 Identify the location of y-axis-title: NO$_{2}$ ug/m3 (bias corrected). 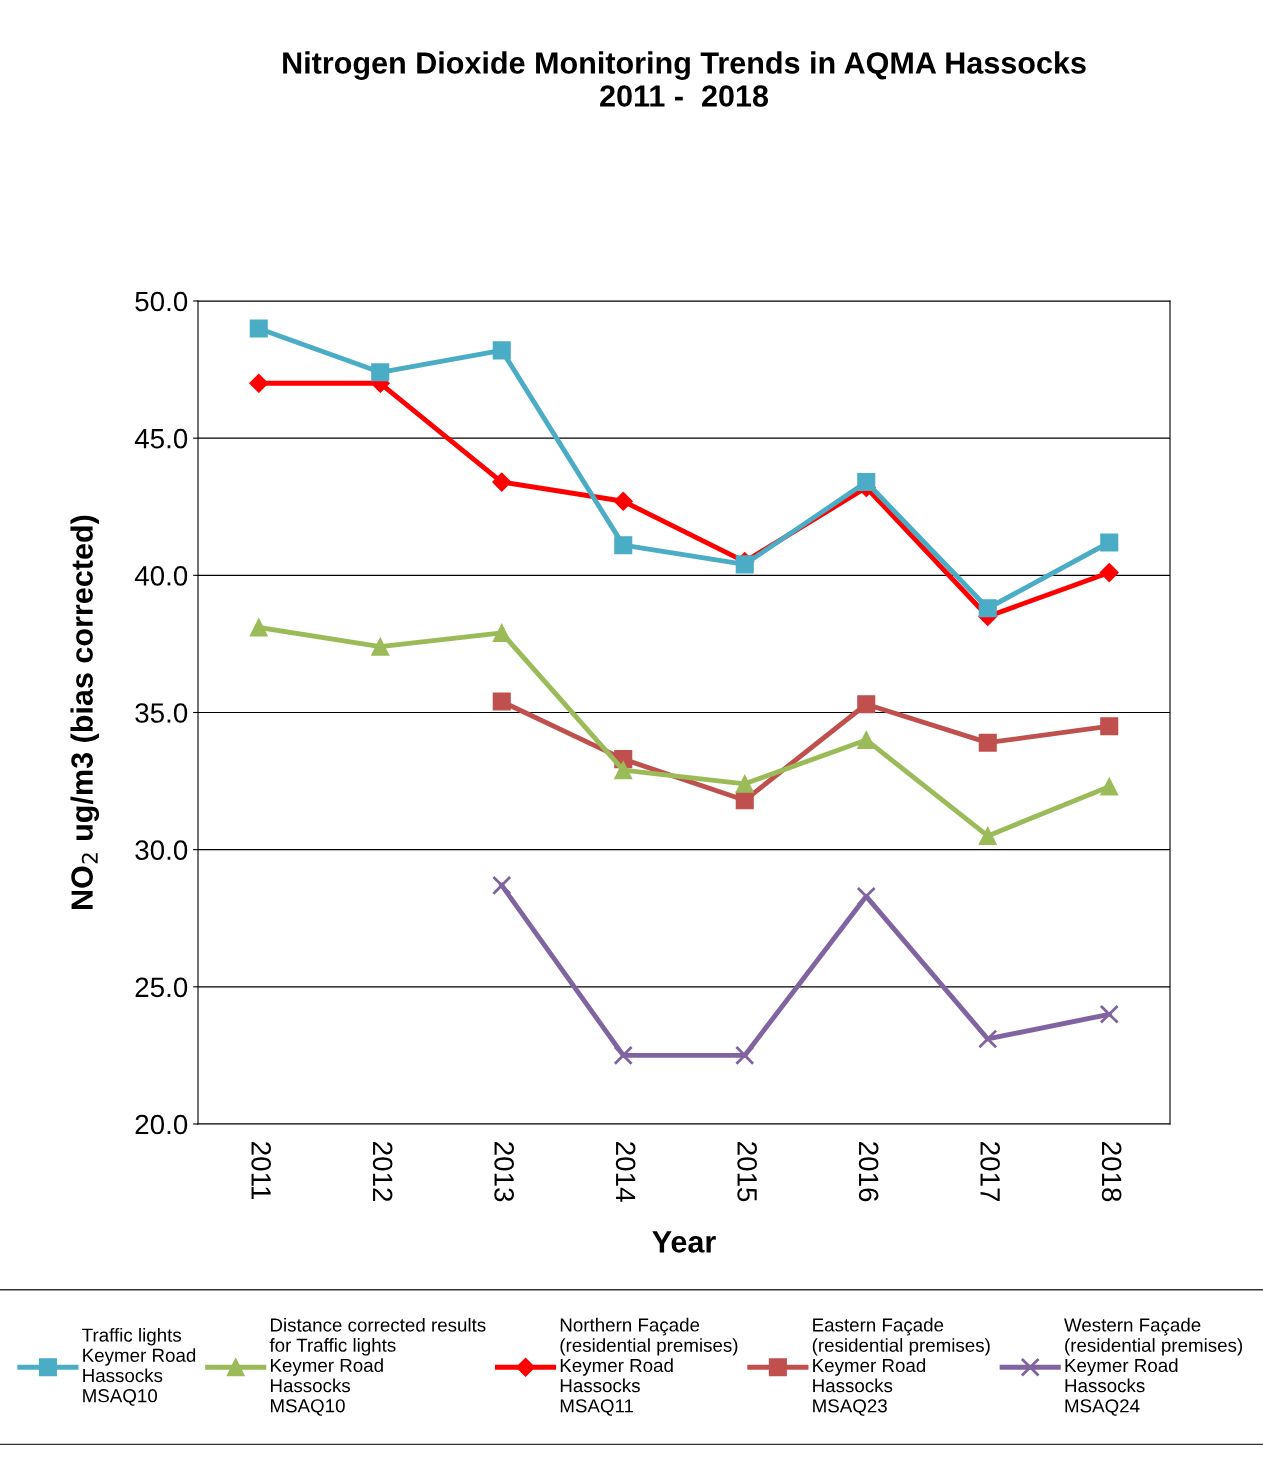
(85, 712).